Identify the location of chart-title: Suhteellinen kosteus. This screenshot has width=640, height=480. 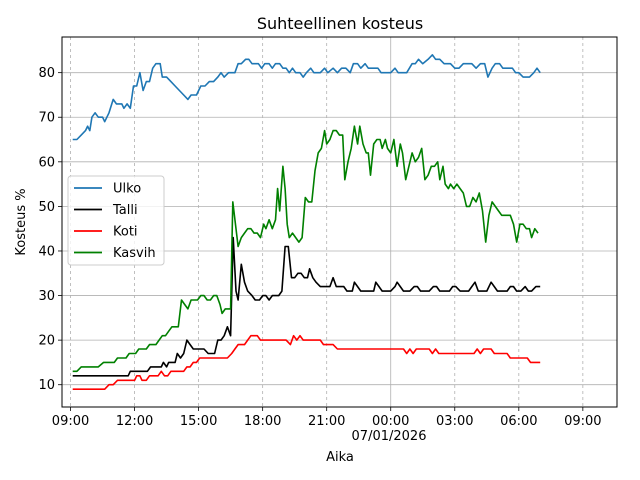
(340, 23).